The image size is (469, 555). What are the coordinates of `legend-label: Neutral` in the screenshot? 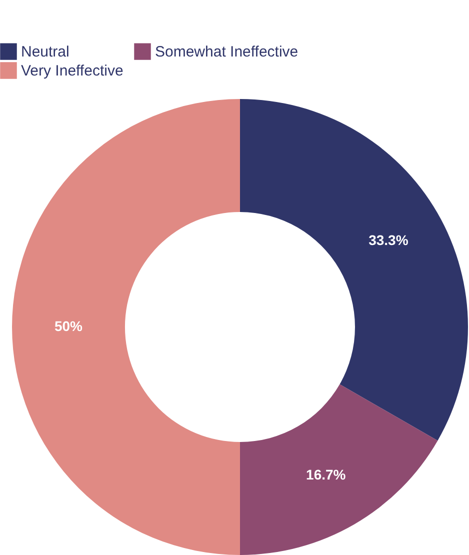 It's located at (45, 52).